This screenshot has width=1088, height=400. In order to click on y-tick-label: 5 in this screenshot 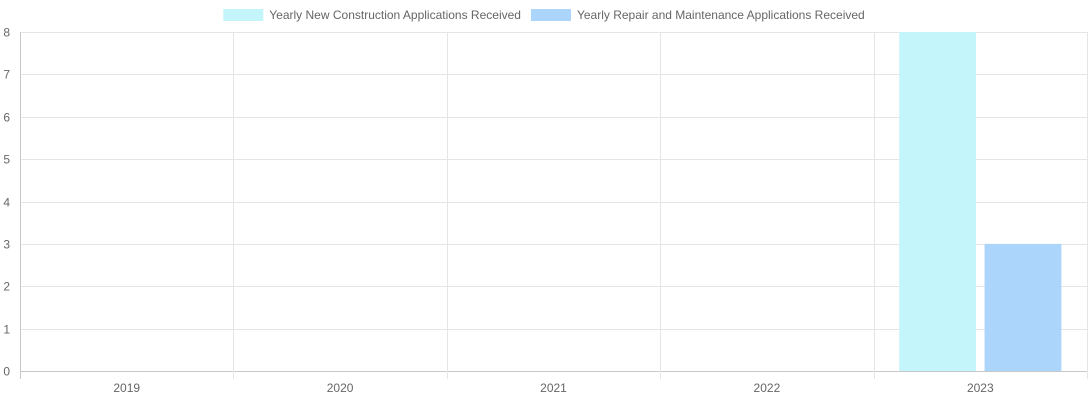, I will do `click(6, 160)`.